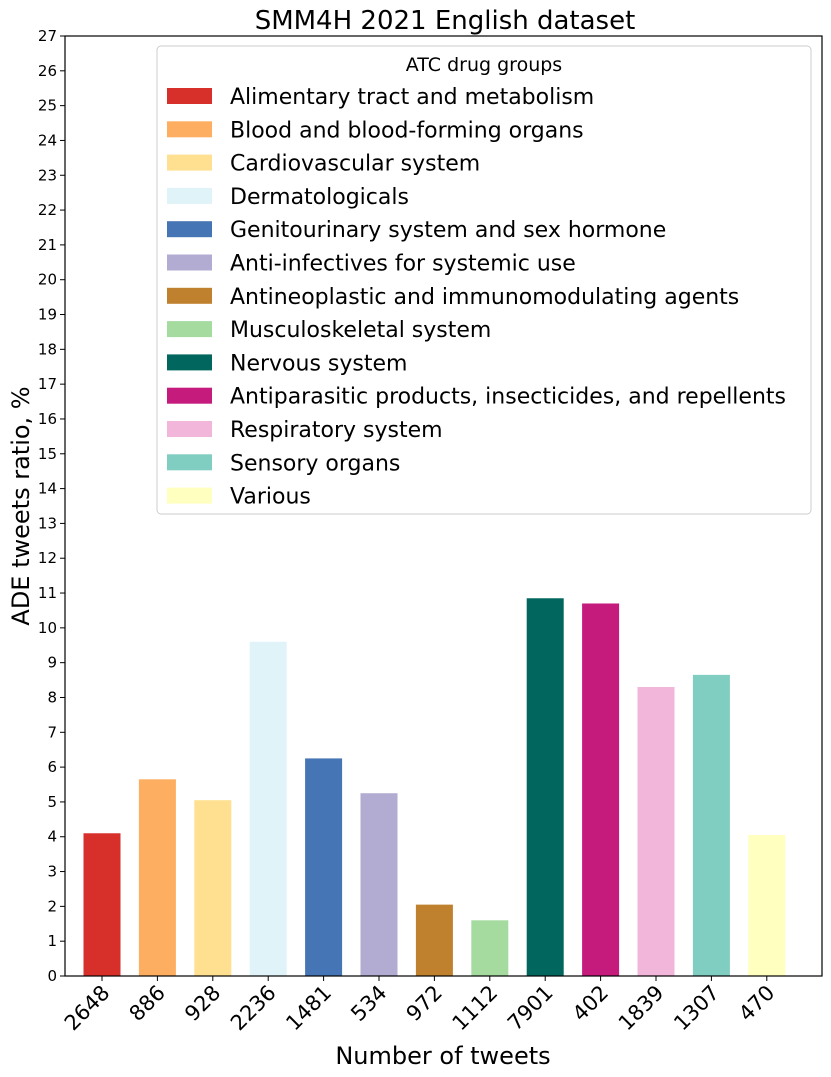 This screenshot has width=831, height=1077. Describe the element at coordinates (47, 523) in the screenshot. I see `y-tick-label: 13` at that location.